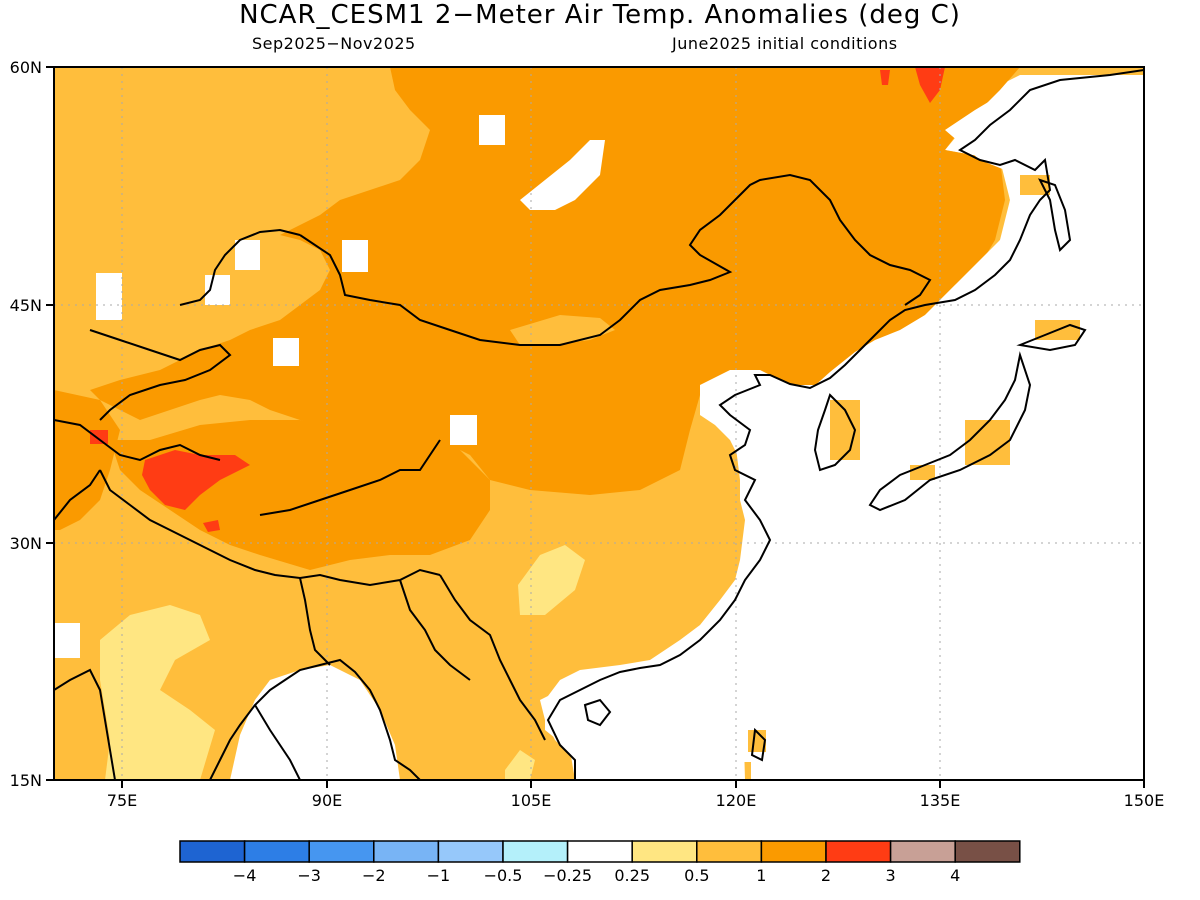  Describe the element at coordinates (26, 67) in the screenshot. I see `lat-tick-label: 60N` at that location.